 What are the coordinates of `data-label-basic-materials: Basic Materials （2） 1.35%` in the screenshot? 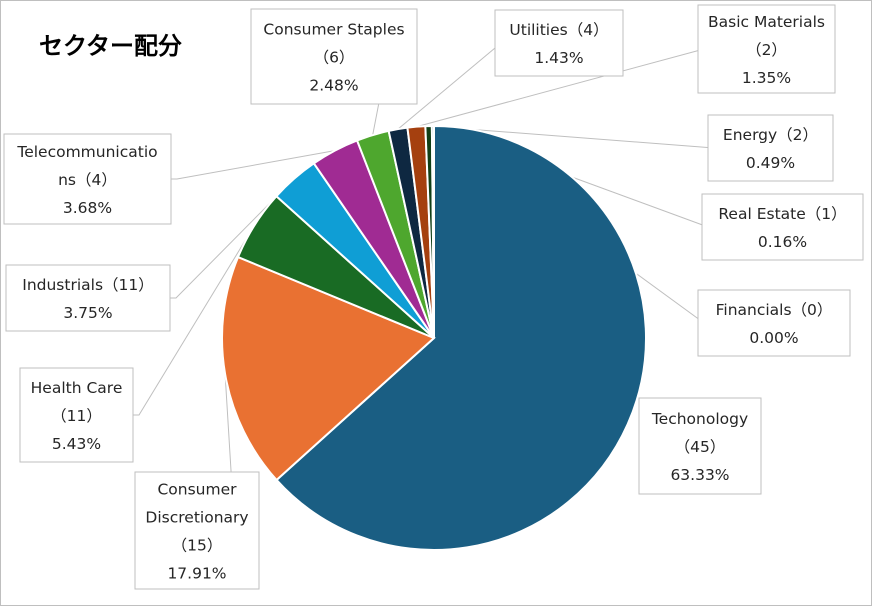 It's located at (766, 49).